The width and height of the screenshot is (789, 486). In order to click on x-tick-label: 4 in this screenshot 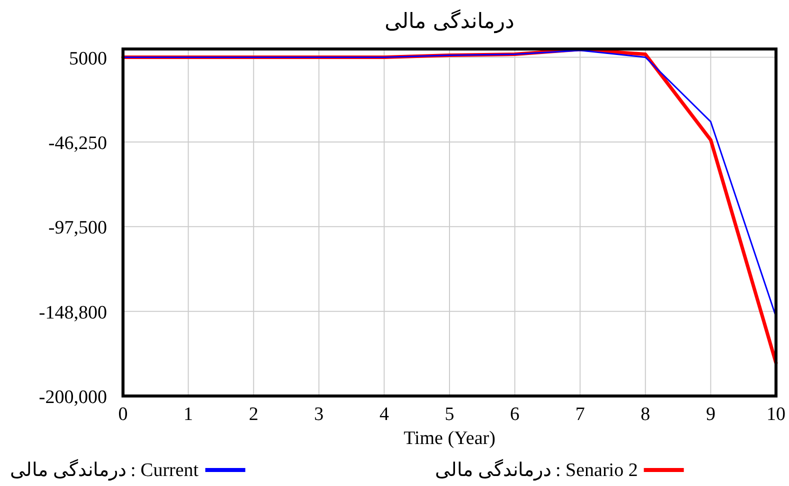, I will do `click(384, 414)`.